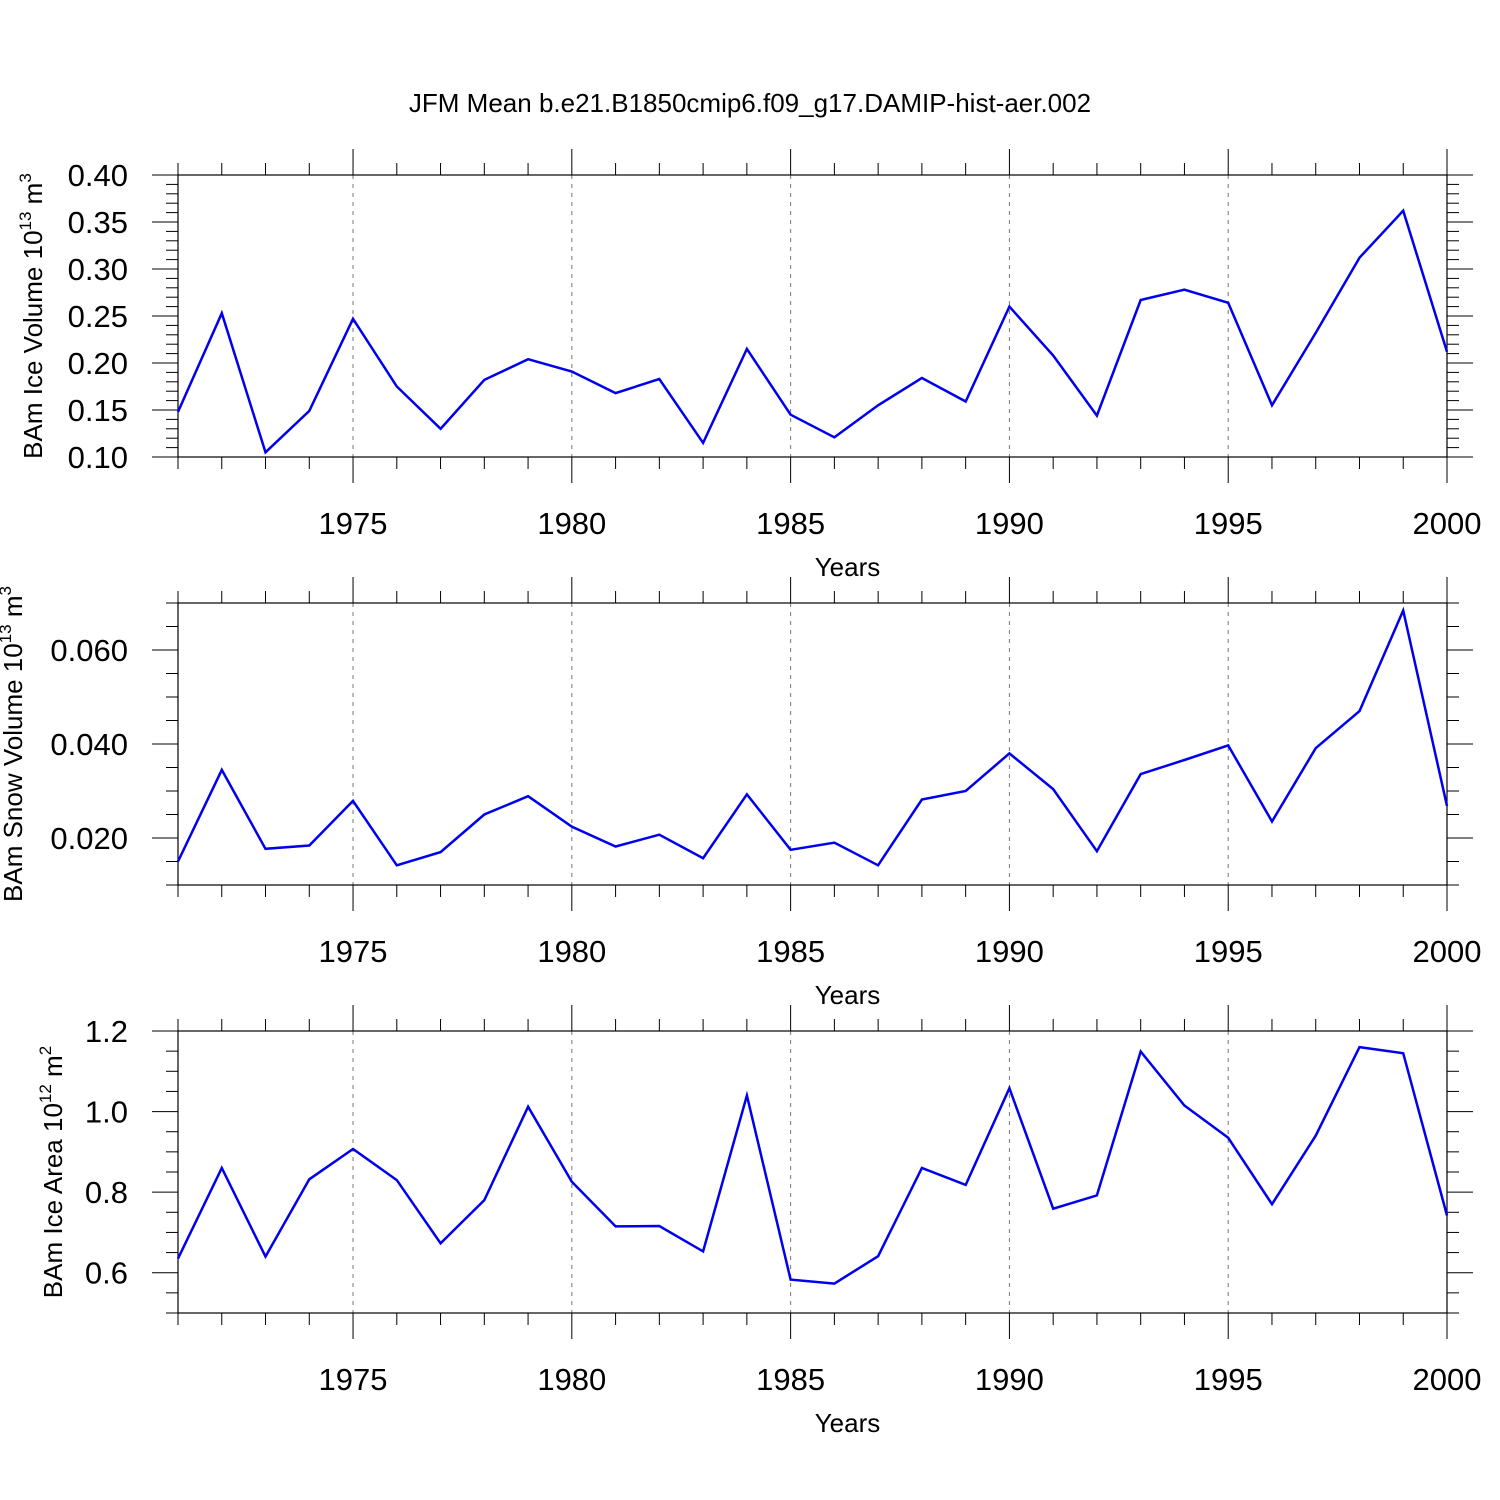  What do you see at coordinates (98, 457) in the screenshot?
I see `y-tick-label: 0.10` at bounding box center [98, 457].